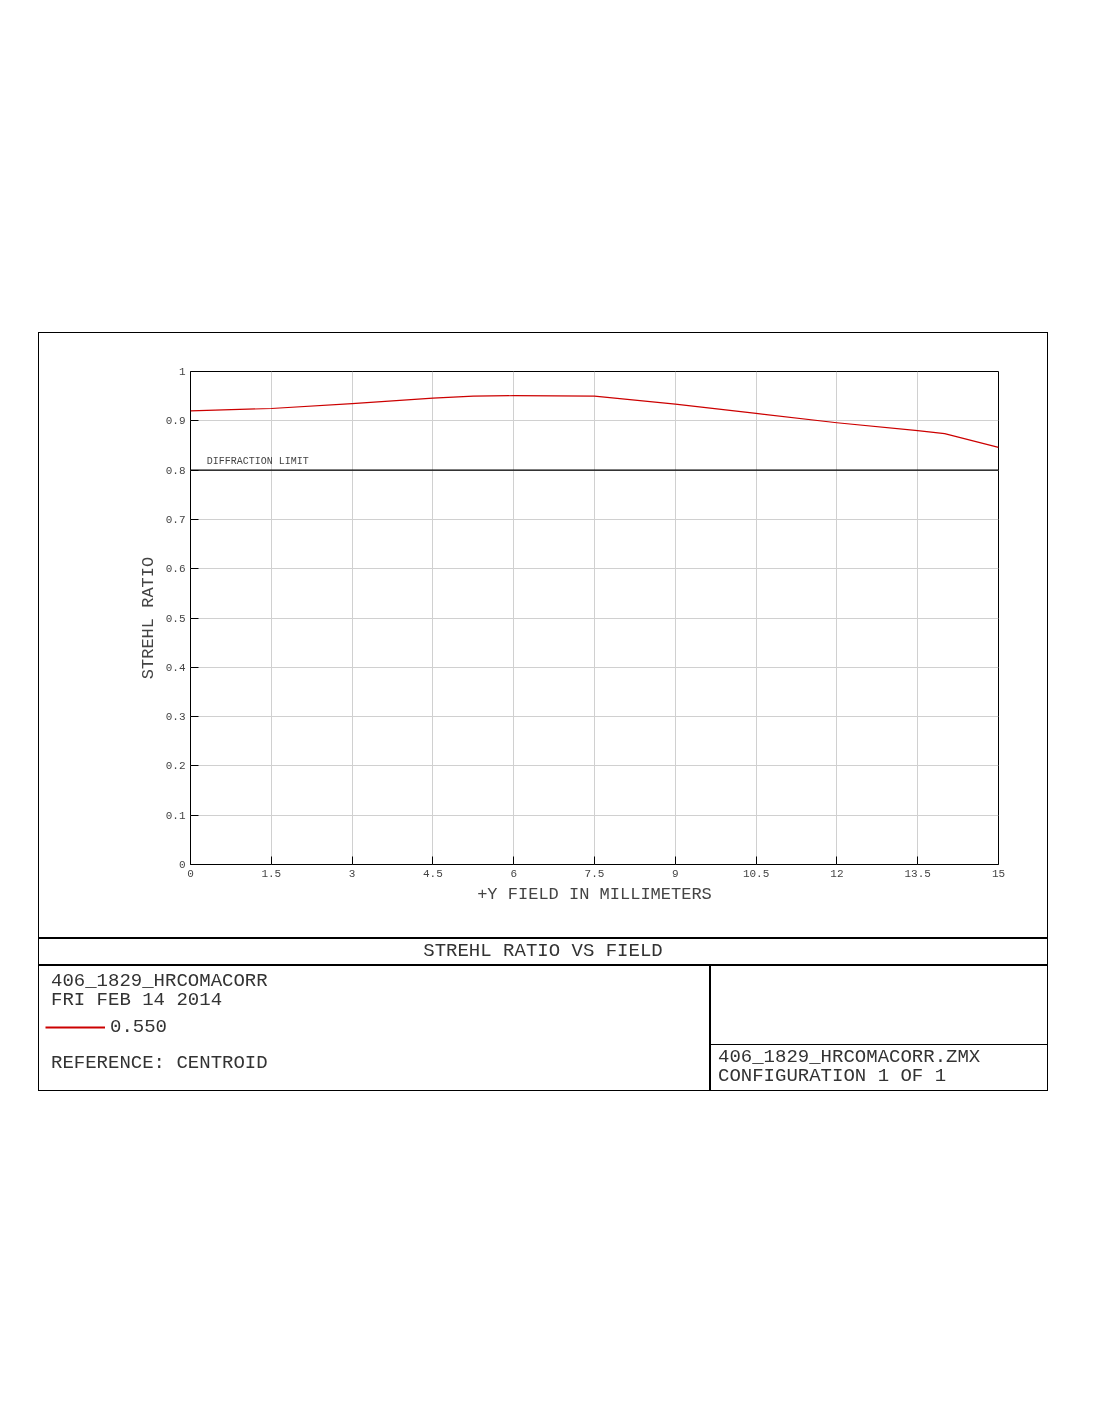 The height and width of the screenshot is (1422, 1100). What do you see at coordinates (257, 462) in the screenshot?
I see `ref-line-label: DIFFRACTION LIMIT` at bounding box center [257, 462].